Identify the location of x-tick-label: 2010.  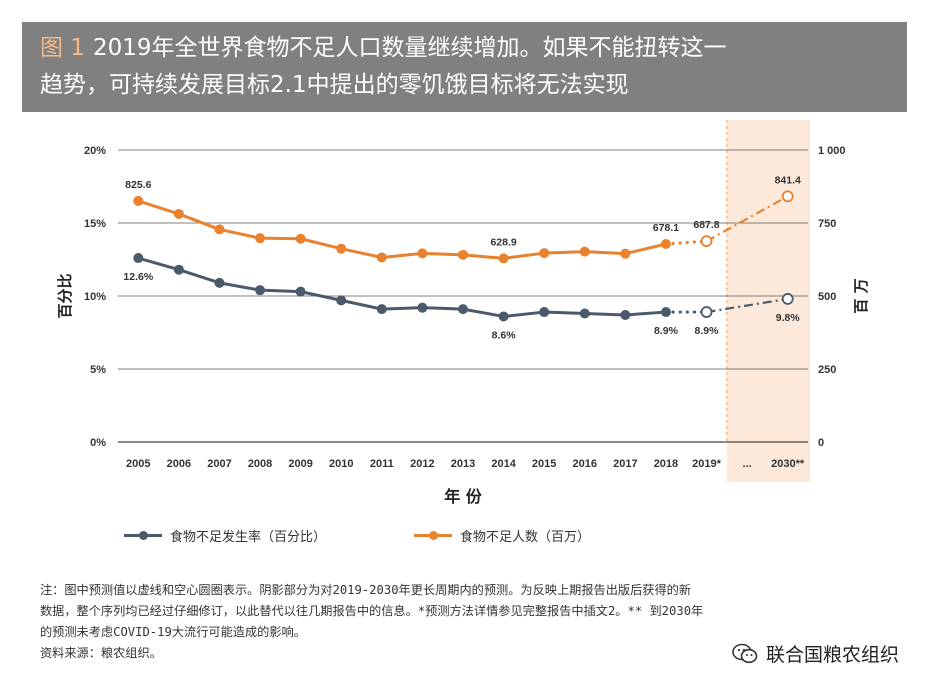
(341, 464).